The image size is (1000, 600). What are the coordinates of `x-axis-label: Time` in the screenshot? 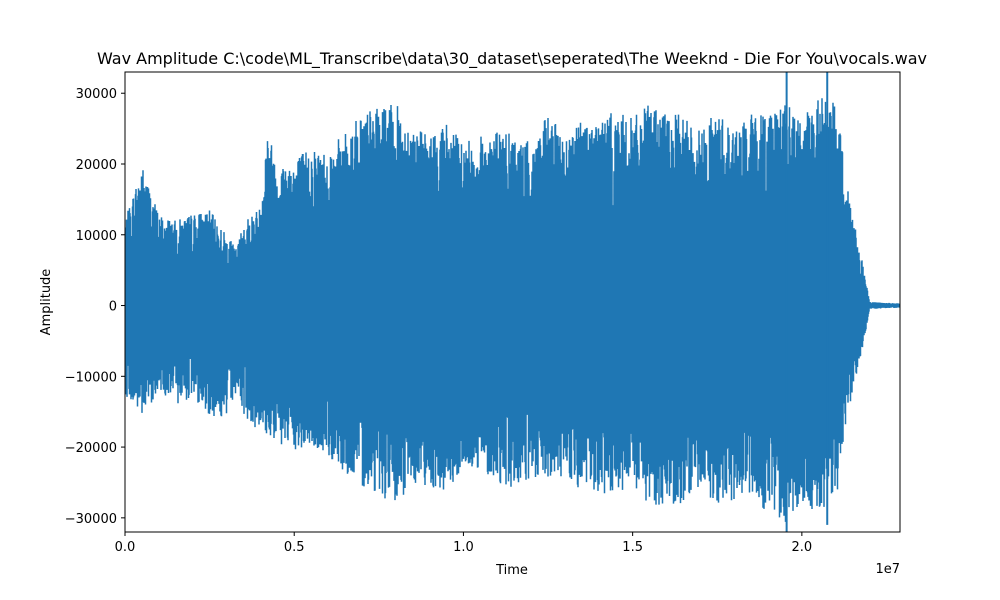 It's located at (511, 570).